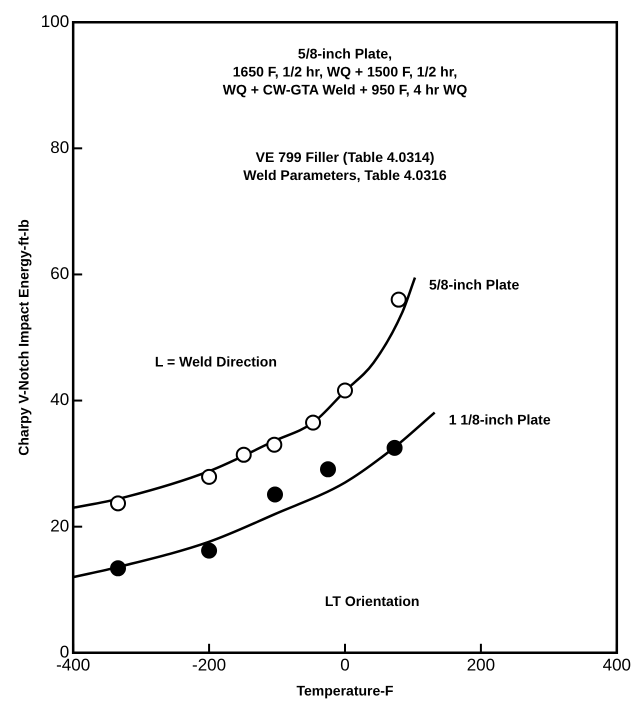 The width and height of the screenshot is (642, 716). I want to click on x-tick-label: -200, so click(209, 665).